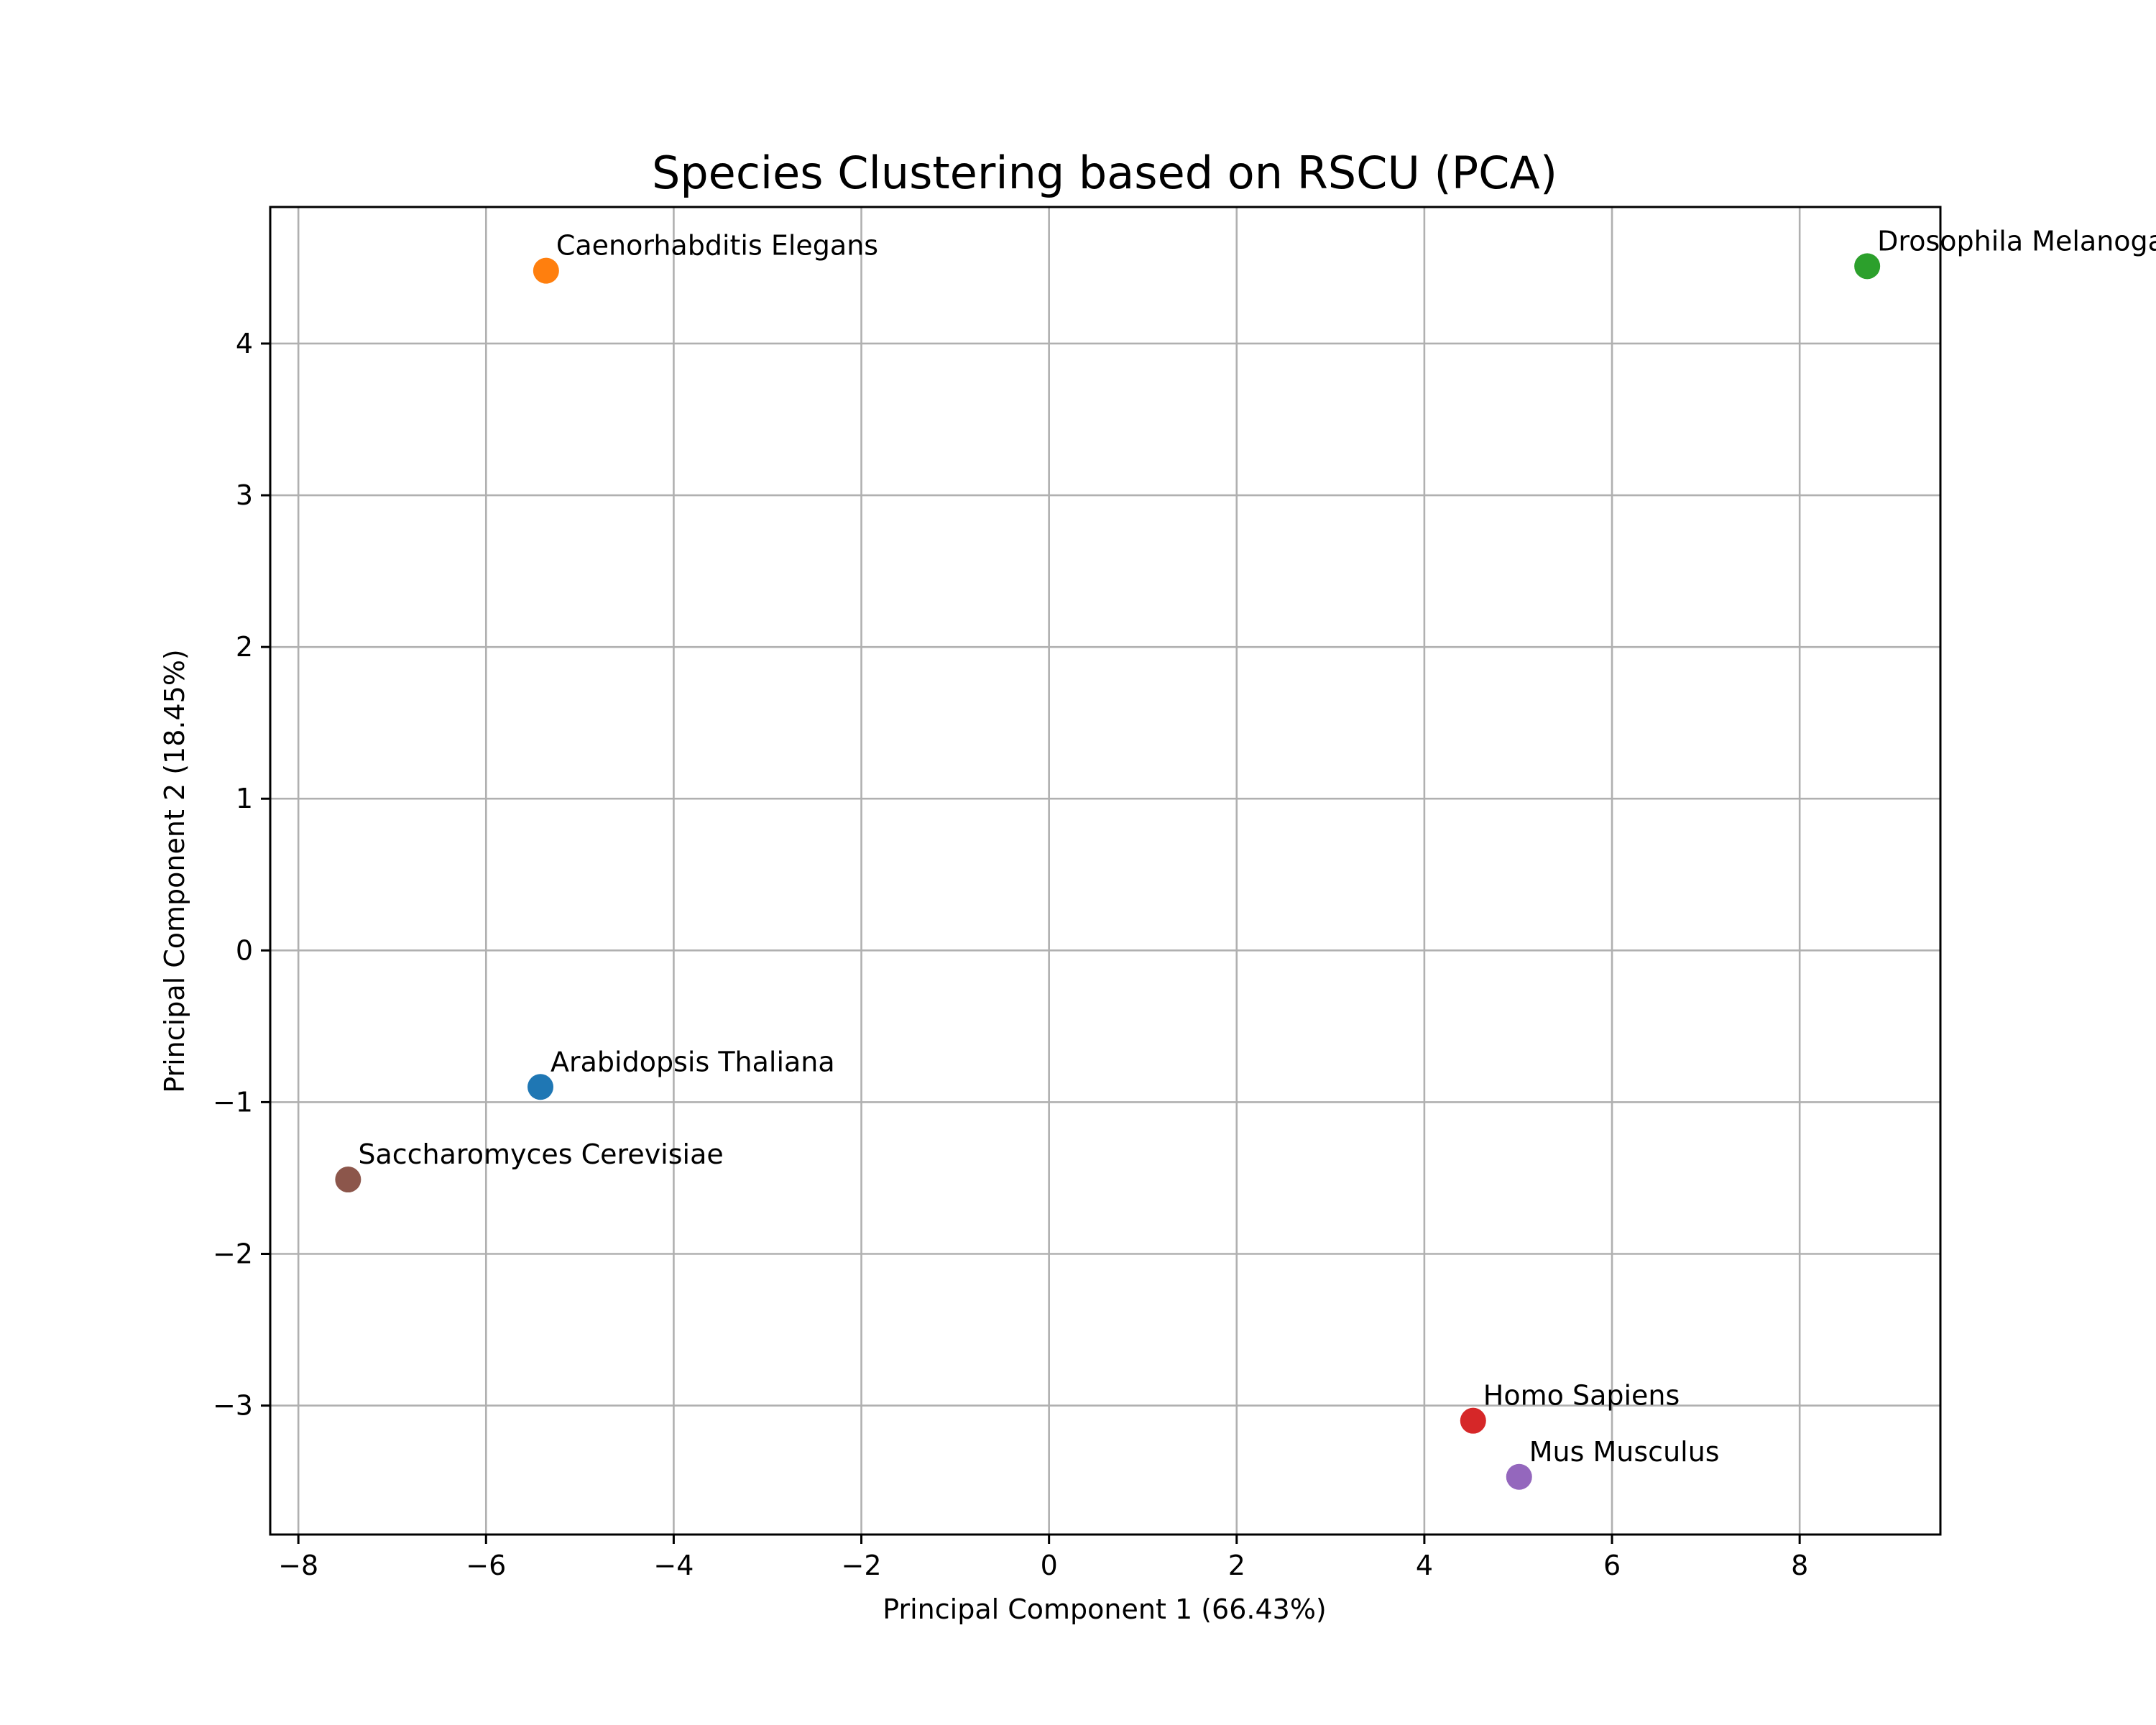  What do you see at coordinates (174, 871) in the screenshot?
I see `y-axis-label: Principal Component 2 (18.45%)` at bounding box center [174, 871].